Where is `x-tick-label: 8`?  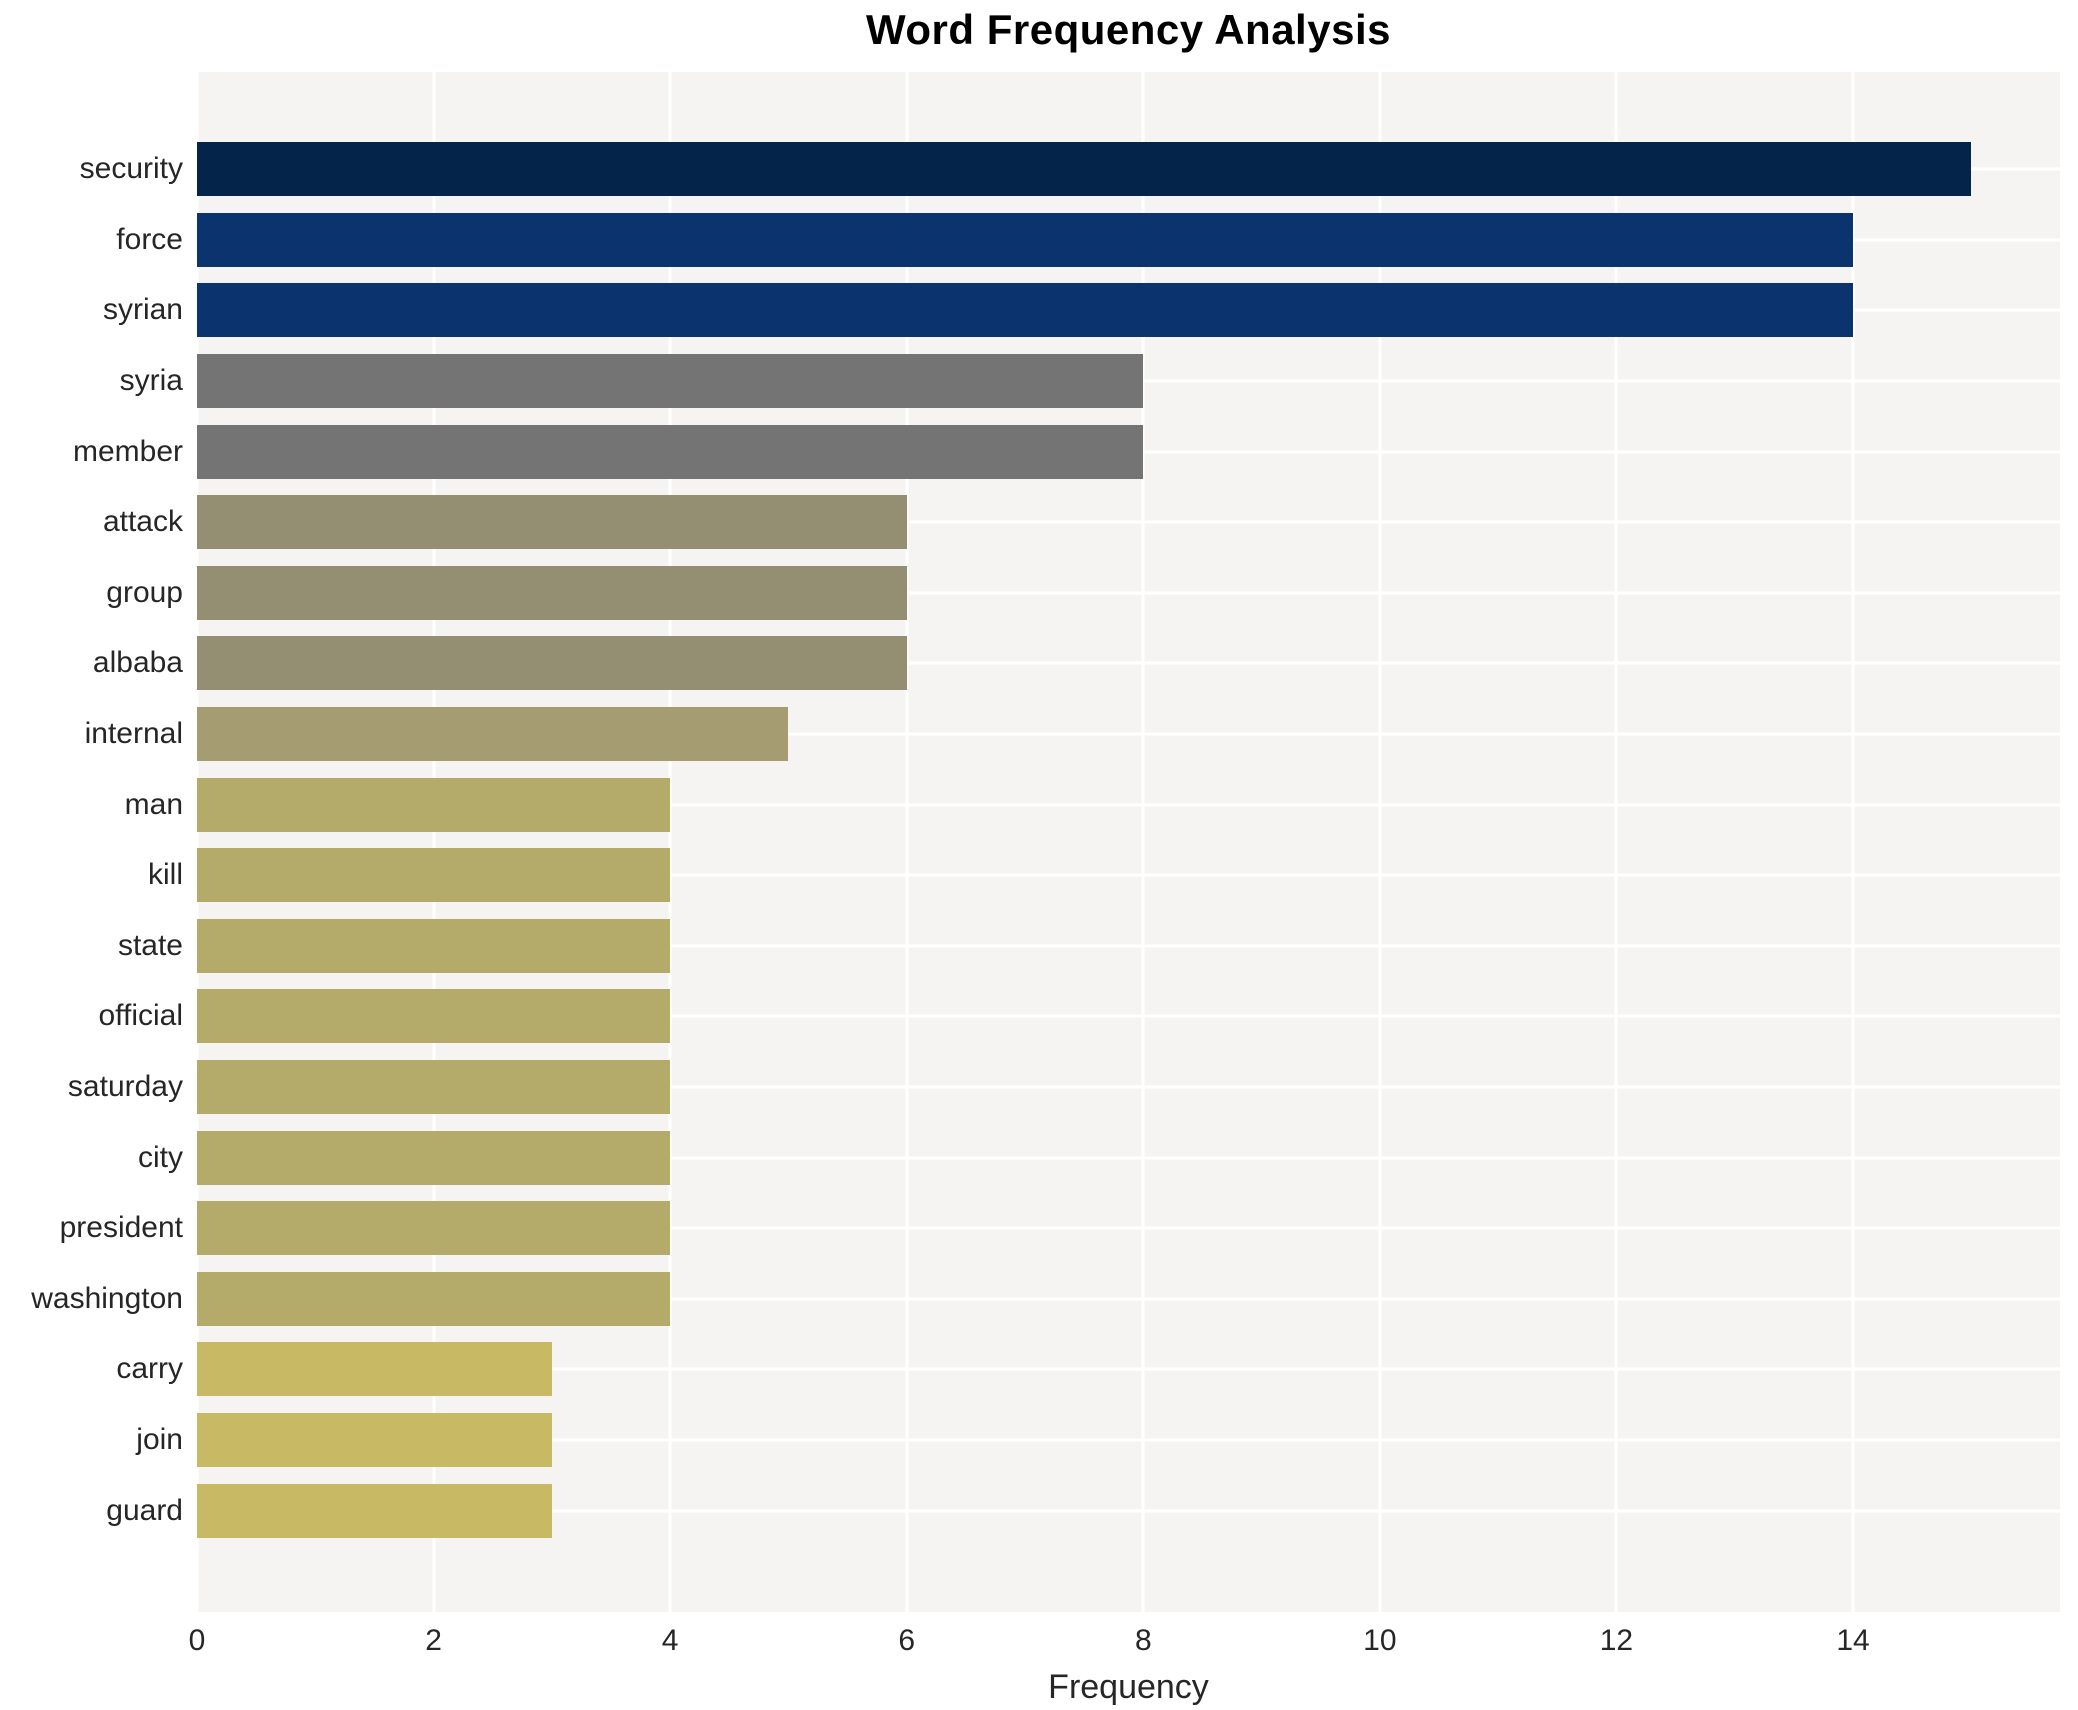 x-tick-label: 8 is located at coordinates (1143, 1640).